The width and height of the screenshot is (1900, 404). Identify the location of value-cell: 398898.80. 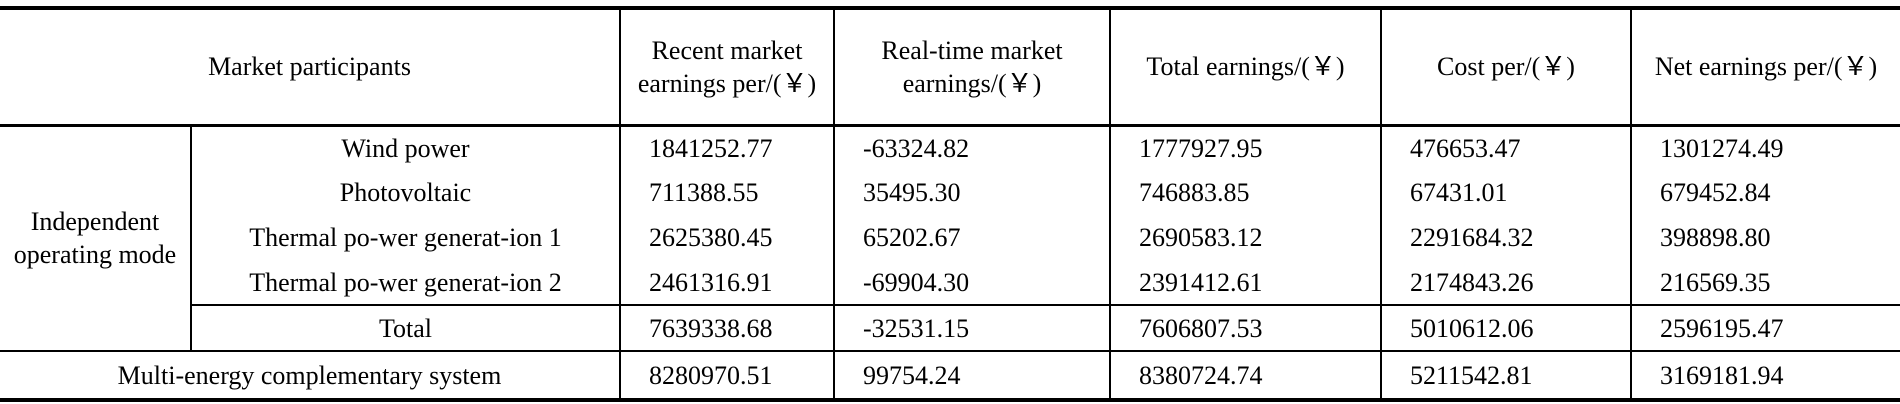
(1765, 237).